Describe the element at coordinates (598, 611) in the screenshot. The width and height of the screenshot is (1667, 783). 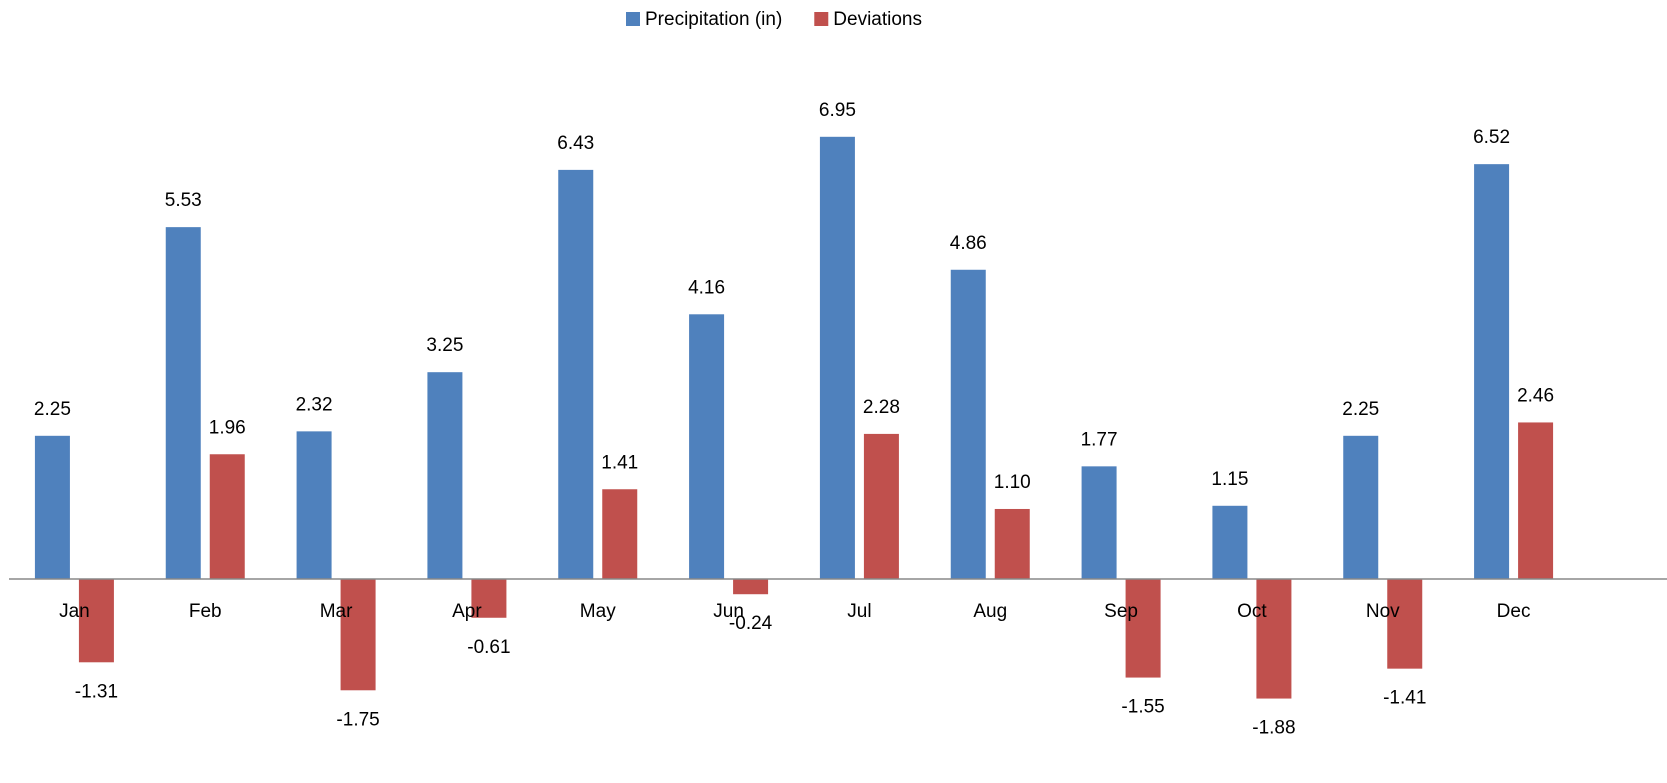
I see `x-tick-label: May` at that location.